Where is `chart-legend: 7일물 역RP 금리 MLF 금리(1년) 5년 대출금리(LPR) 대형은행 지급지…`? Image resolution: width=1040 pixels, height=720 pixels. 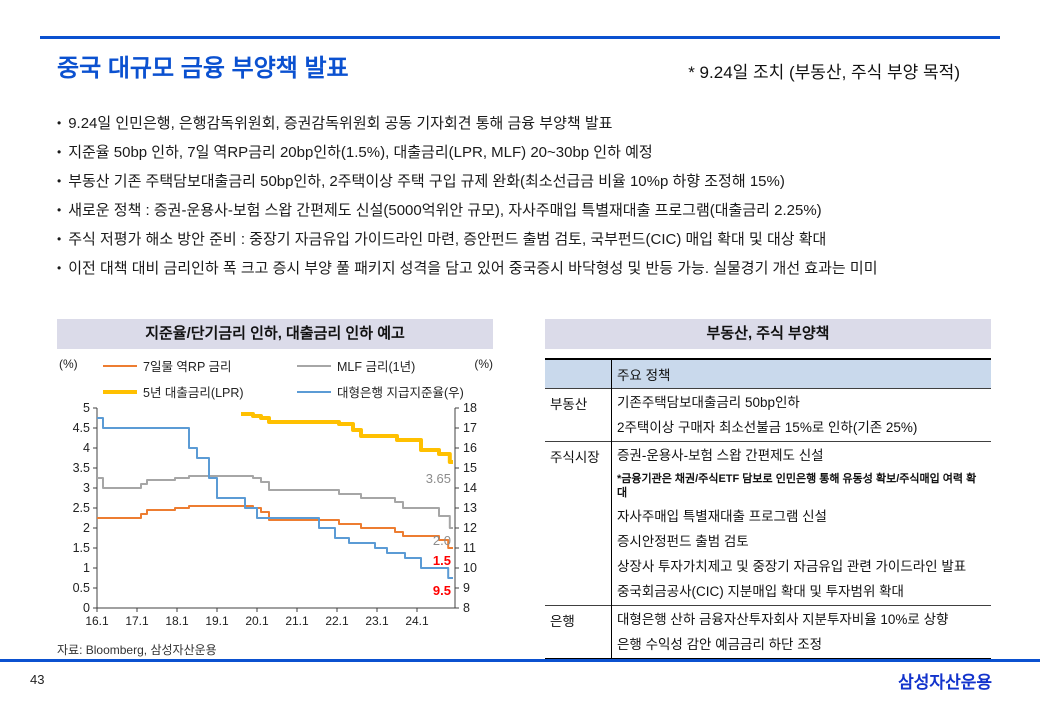
chart-legend: 7일물 역RP 금리 MLF 금리(1년) 5년 대출금리(LPR) 대형은행 지급지… is located at coordinates (283, 378).